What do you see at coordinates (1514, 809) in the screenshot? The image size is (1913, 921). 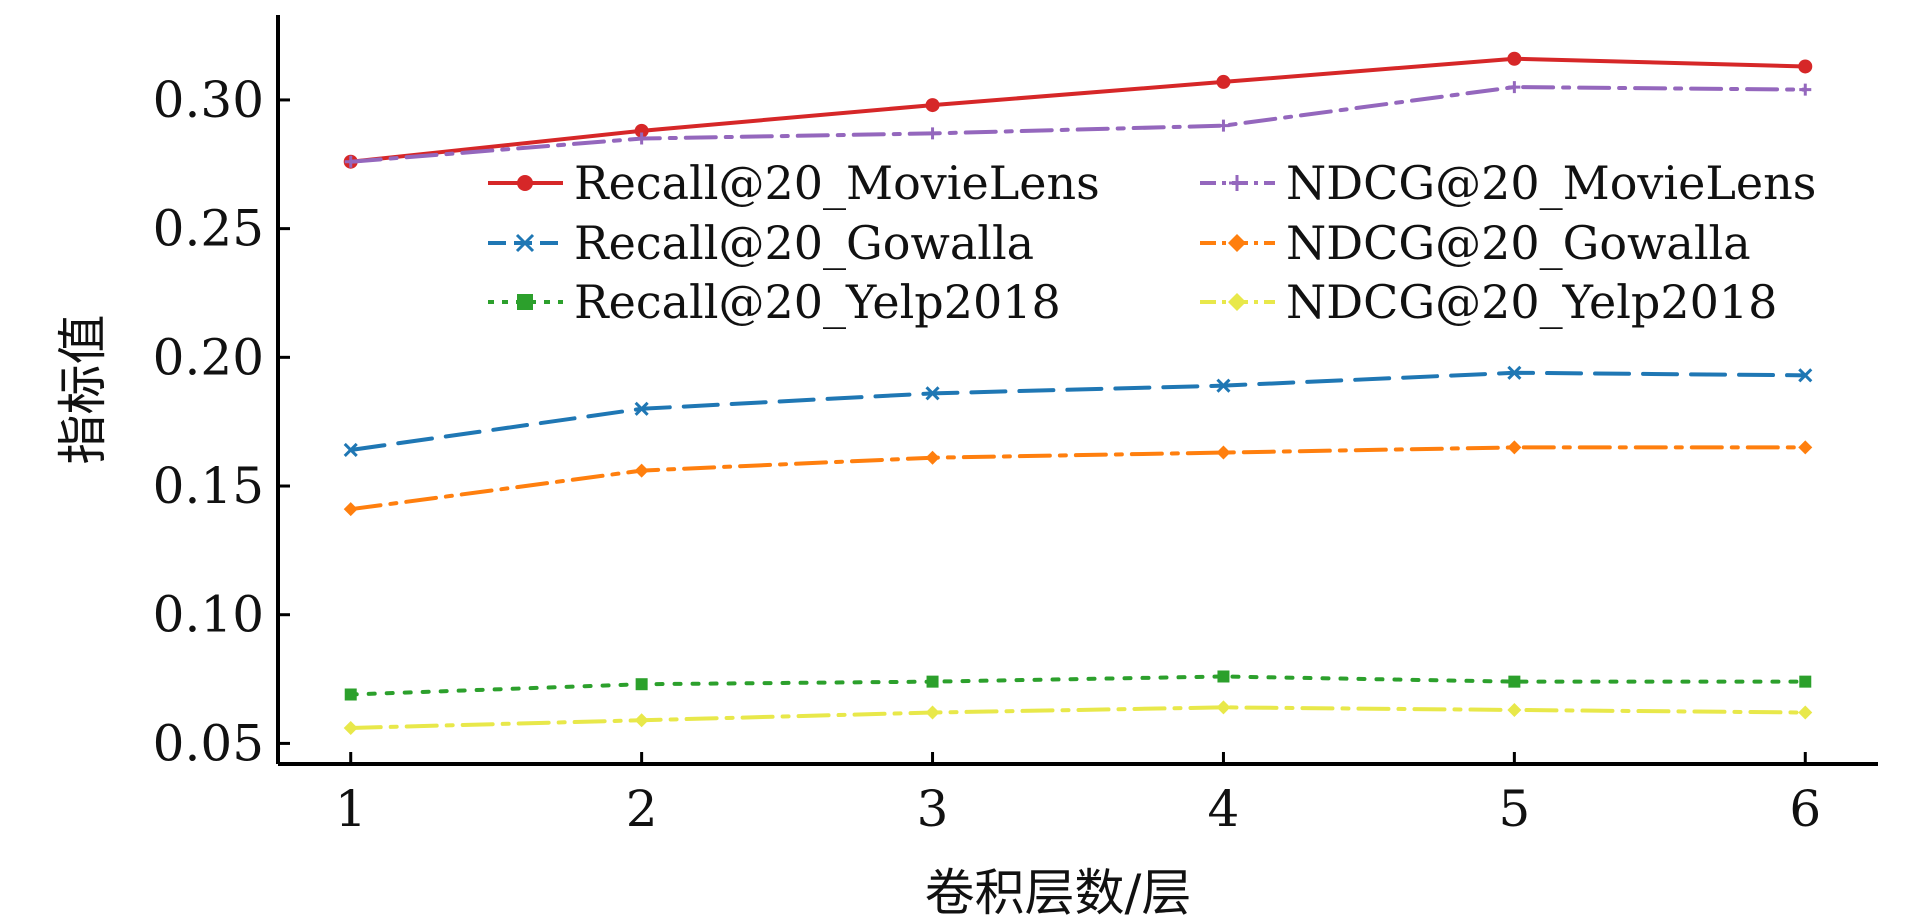 I see `x-tick-label: 5` at bounding box center [1514, 809].